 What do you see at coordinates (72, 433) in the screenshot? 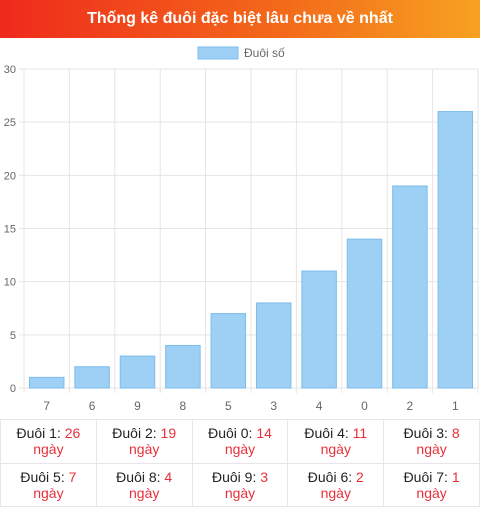
I see `stats-value: 26` at bounding box center [72, 433].